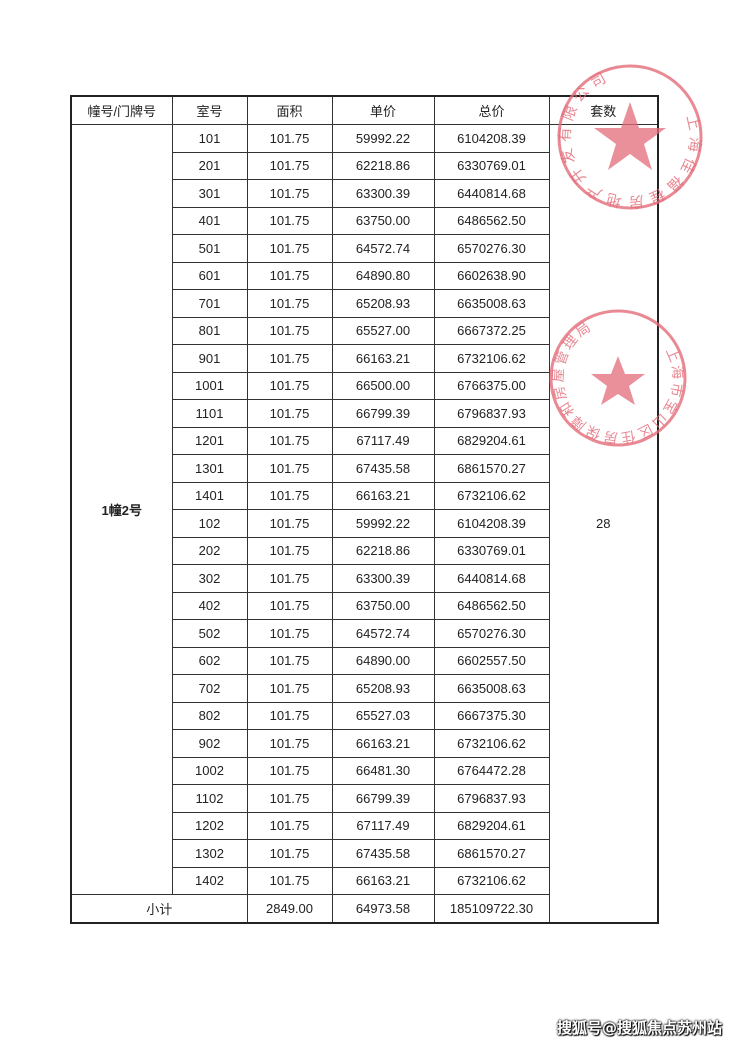 The image size is (740, 1046). I want to click on table-row: 102 101.75 59992.22 6104208.39, so click(364, 523).